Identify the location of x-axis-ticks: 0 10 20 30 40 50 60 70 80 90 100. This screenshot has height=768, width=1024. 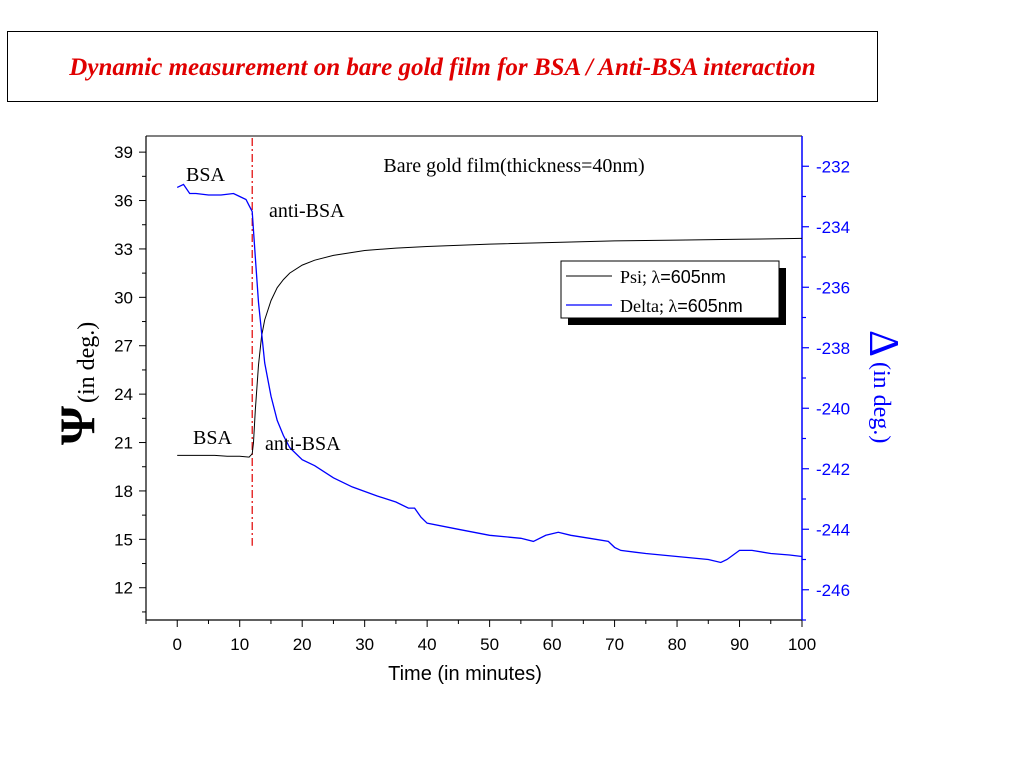
(480, 637).